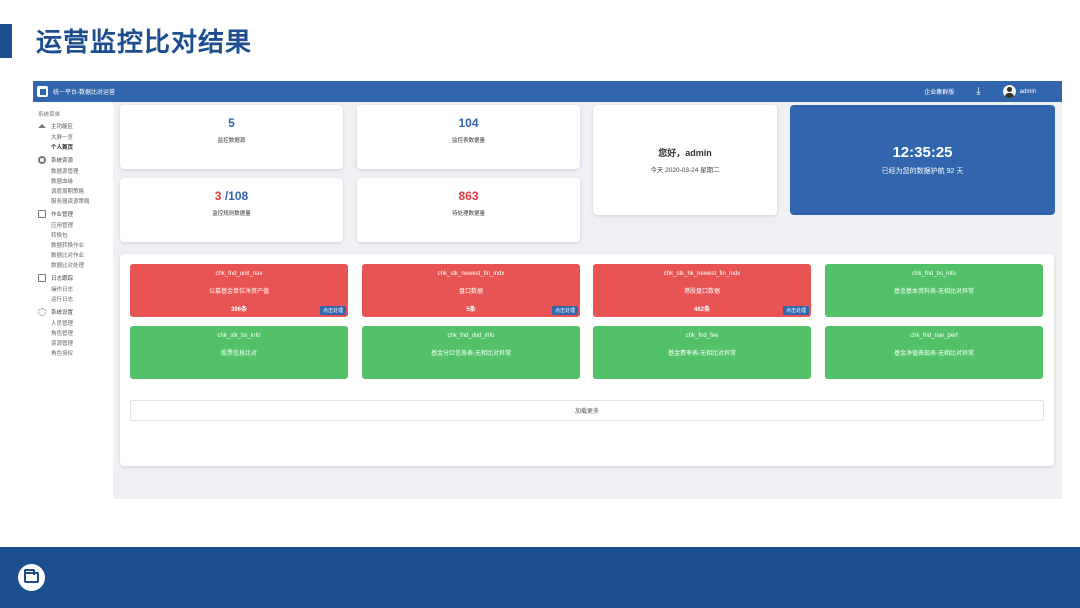 The height and width of the screenshot is (608, 1080). I want to click on sidebar-item-roles: 角色管理, so click(62, 334).